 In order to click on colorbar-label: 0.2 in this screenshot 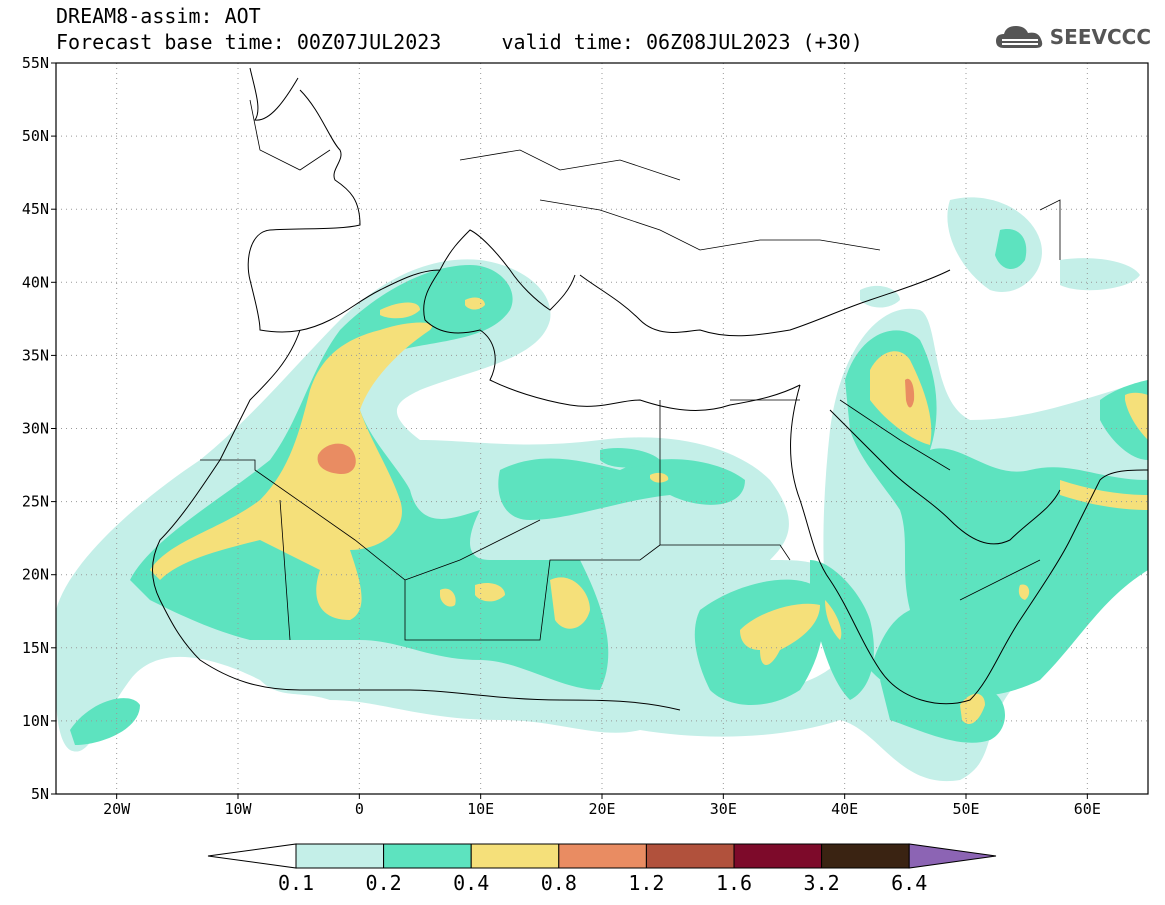, I will do `click(384, 883)`.